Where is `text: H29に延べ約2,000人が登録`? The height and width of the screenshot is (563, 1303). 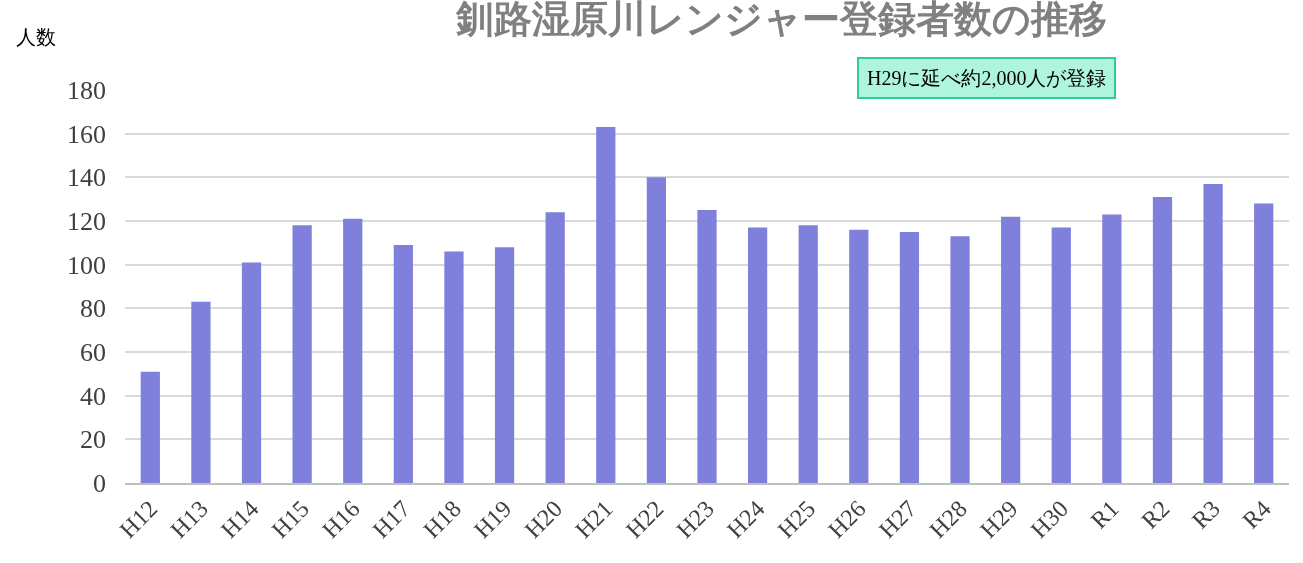
text: H29に延べ約2,000人が登録 is located at coordinates (987, 78).